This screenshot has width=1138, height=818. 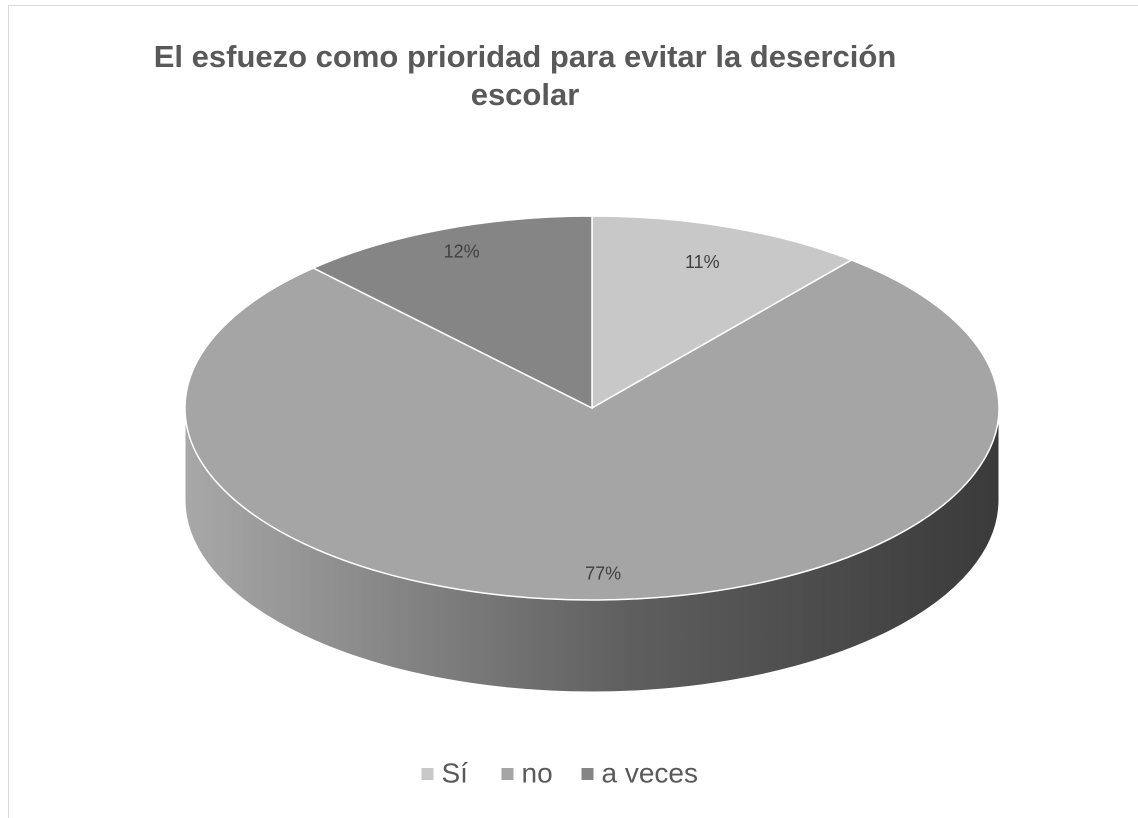 What do you see at coordinates (603, 574) in the screenshot?
I see `data-label: 77%` at bounding box center [603, 574].